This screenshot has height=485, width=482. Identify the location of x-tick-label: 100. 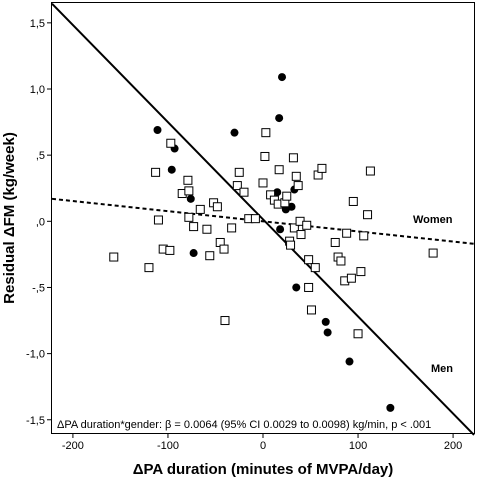
(358, 446).